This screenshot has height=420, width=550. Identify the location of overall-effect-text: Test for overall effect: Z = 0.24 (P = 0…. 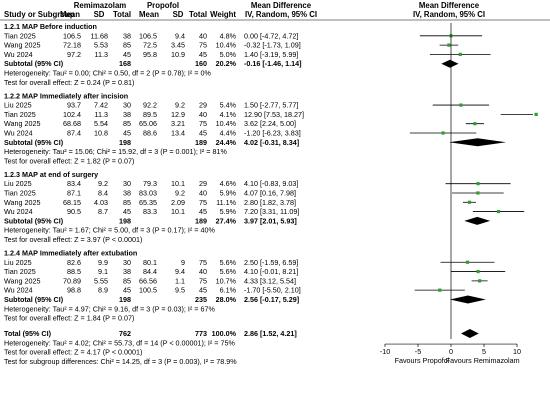
(69, 82).